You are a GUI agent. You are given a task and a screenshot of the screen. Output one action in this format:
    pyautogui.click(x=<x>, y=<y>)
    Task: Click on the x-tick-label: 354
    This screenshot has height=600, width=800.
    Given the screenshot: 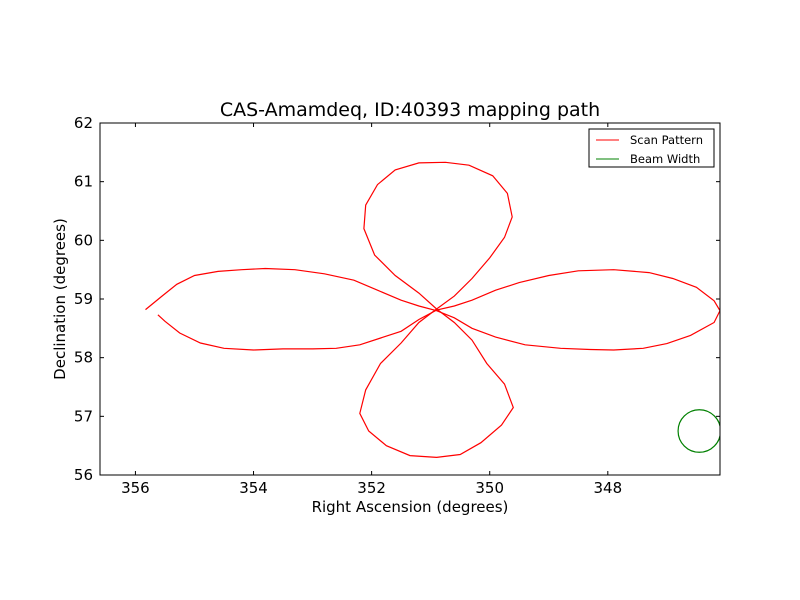 What is the action you would take?
    pyautogui.click(x=253, y=488)
    